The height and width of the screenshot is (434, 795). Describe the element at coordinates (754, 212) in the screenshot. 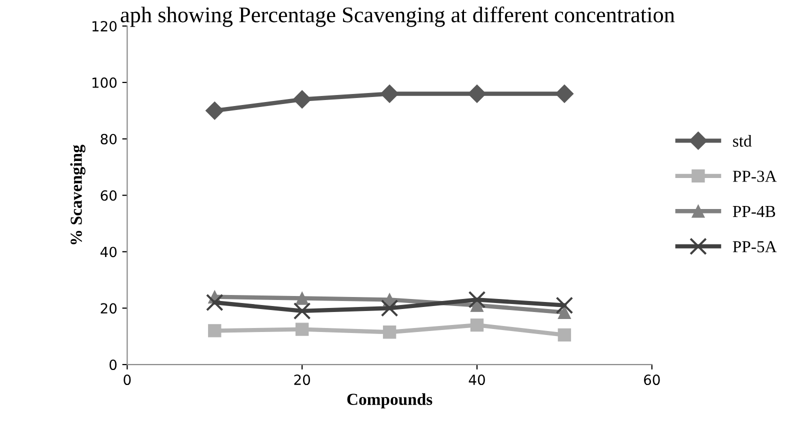

I see `legend-label: PP-4B` at that location.